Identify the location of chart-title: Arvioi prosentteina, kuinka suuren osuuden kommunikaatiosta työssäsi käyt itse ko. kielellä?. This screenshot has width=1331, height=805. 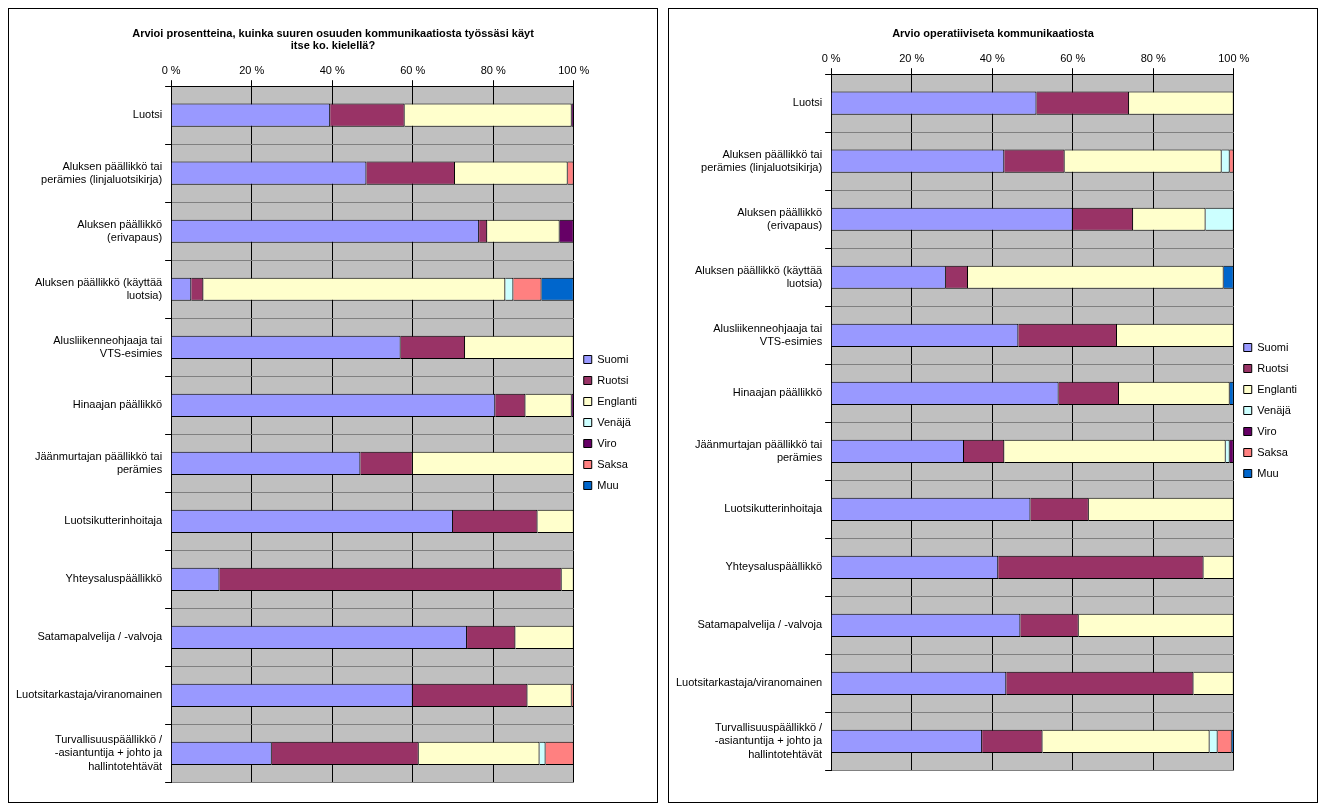
(333, 39).